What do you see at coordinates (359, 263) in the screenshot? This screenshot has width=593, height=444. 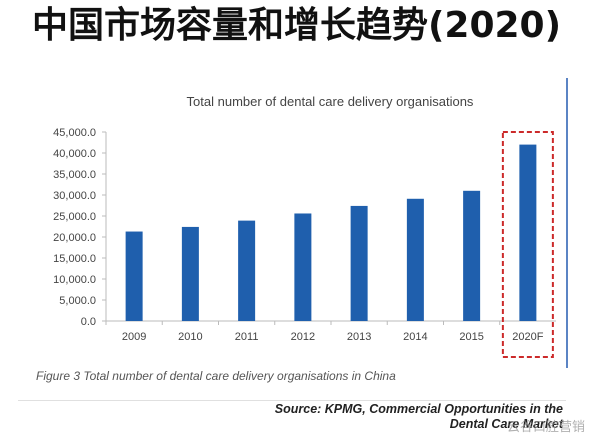 I see `bar-2013` at bounding box center [359, 263].